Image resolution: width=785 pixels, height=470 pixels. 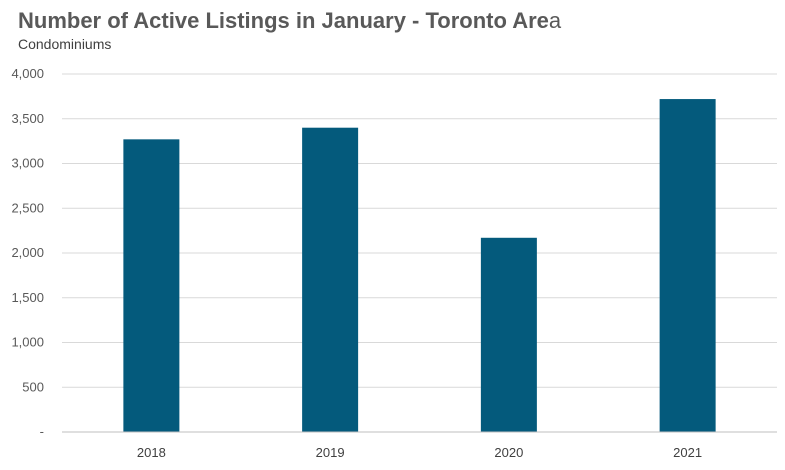 I want to click on y-tick-label: 500, so click(x=33, y=386).